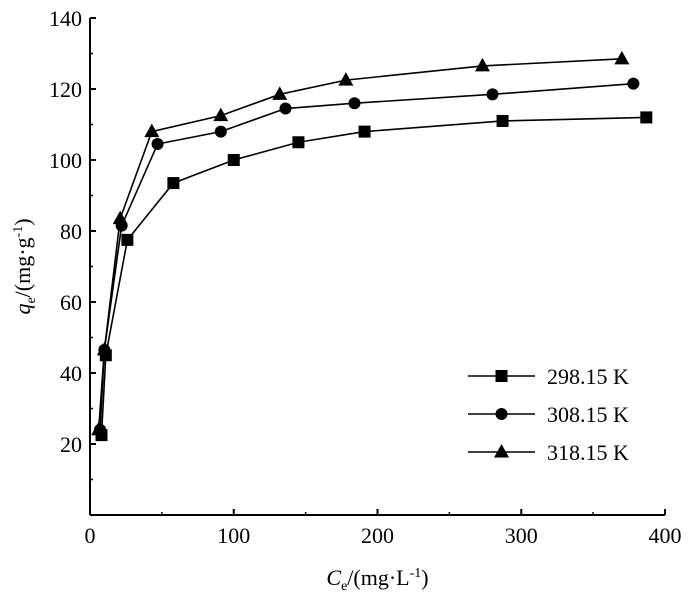  What do you see at coordinates (233, 535) in the screenshot?
I see `x-tick-label: 100` at bounding box center [233, 535].